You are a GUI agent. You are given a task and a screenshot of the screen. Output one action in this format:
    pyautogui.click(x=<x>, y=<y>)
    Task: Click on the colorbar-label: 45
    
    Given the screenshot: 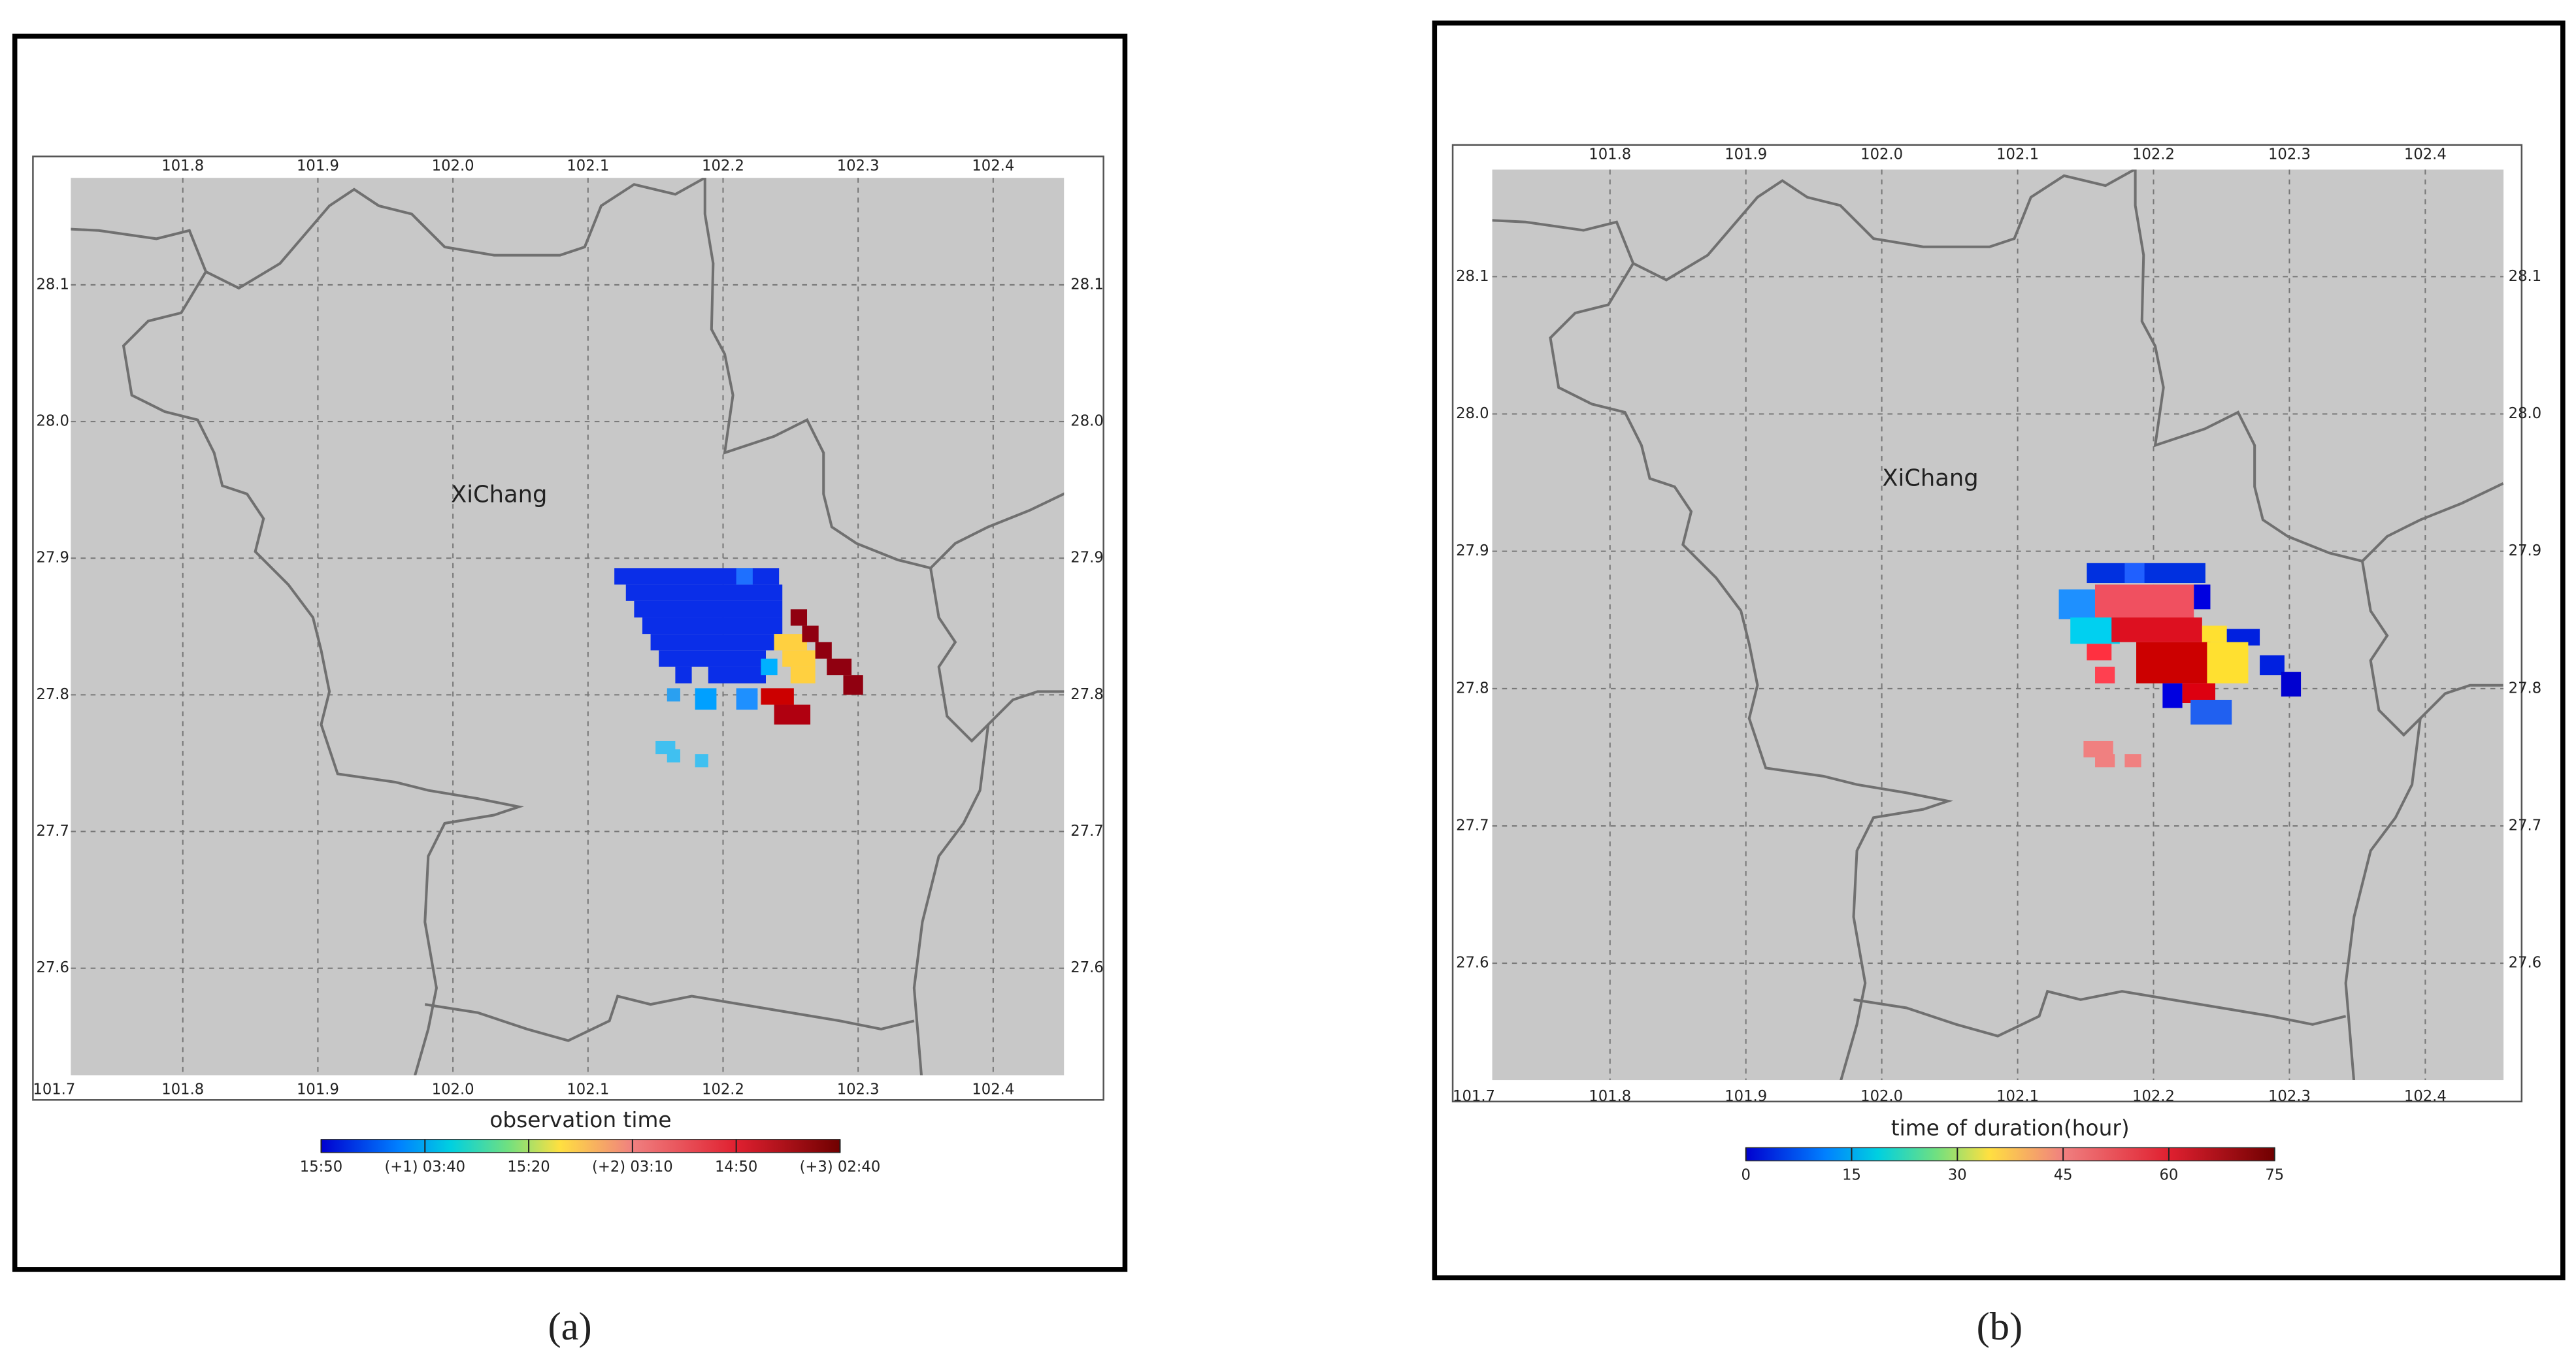 What is the action you would take?
    pyautogui.click(x=2063, y=1175)
    